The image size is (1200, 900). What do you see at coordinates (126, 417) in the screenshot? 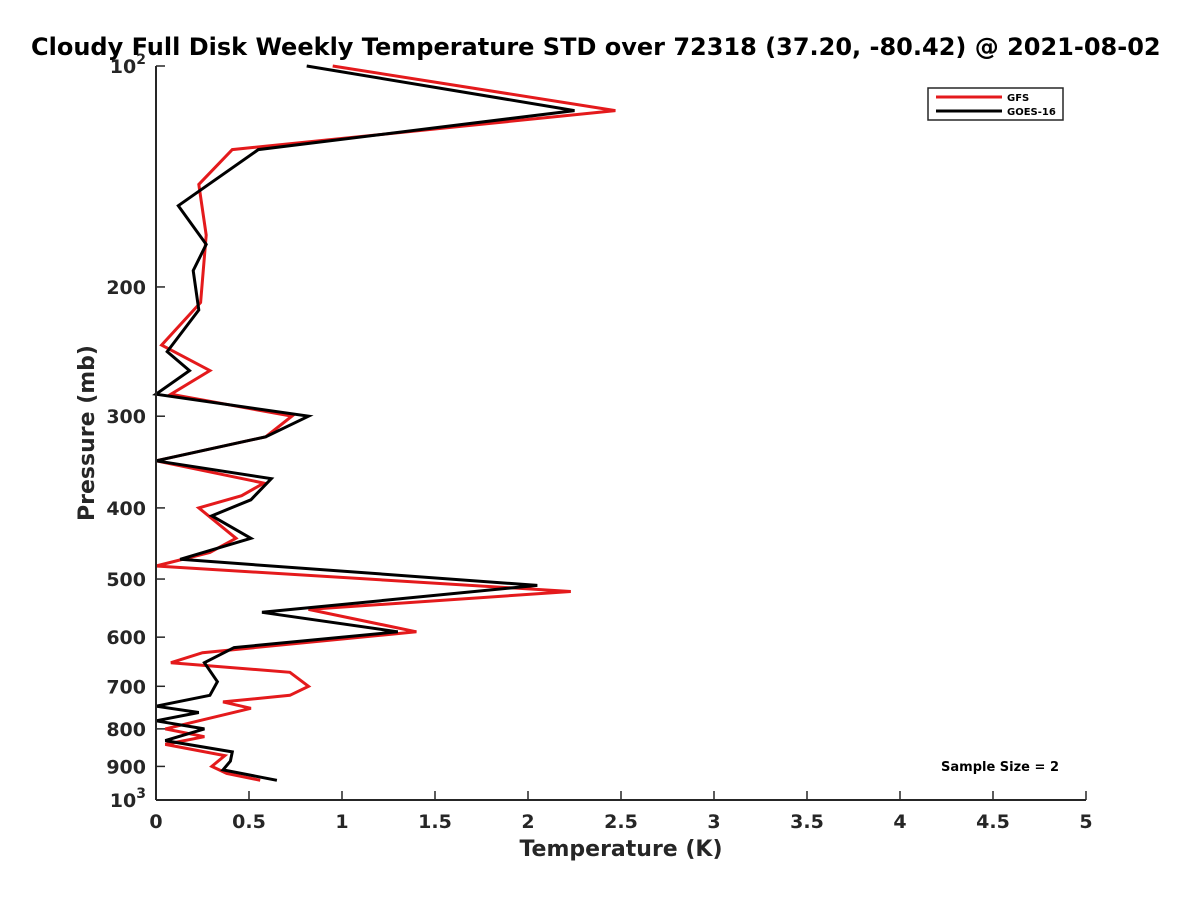
I see `y-tick-label: 300` at bounding box center [126, 417].